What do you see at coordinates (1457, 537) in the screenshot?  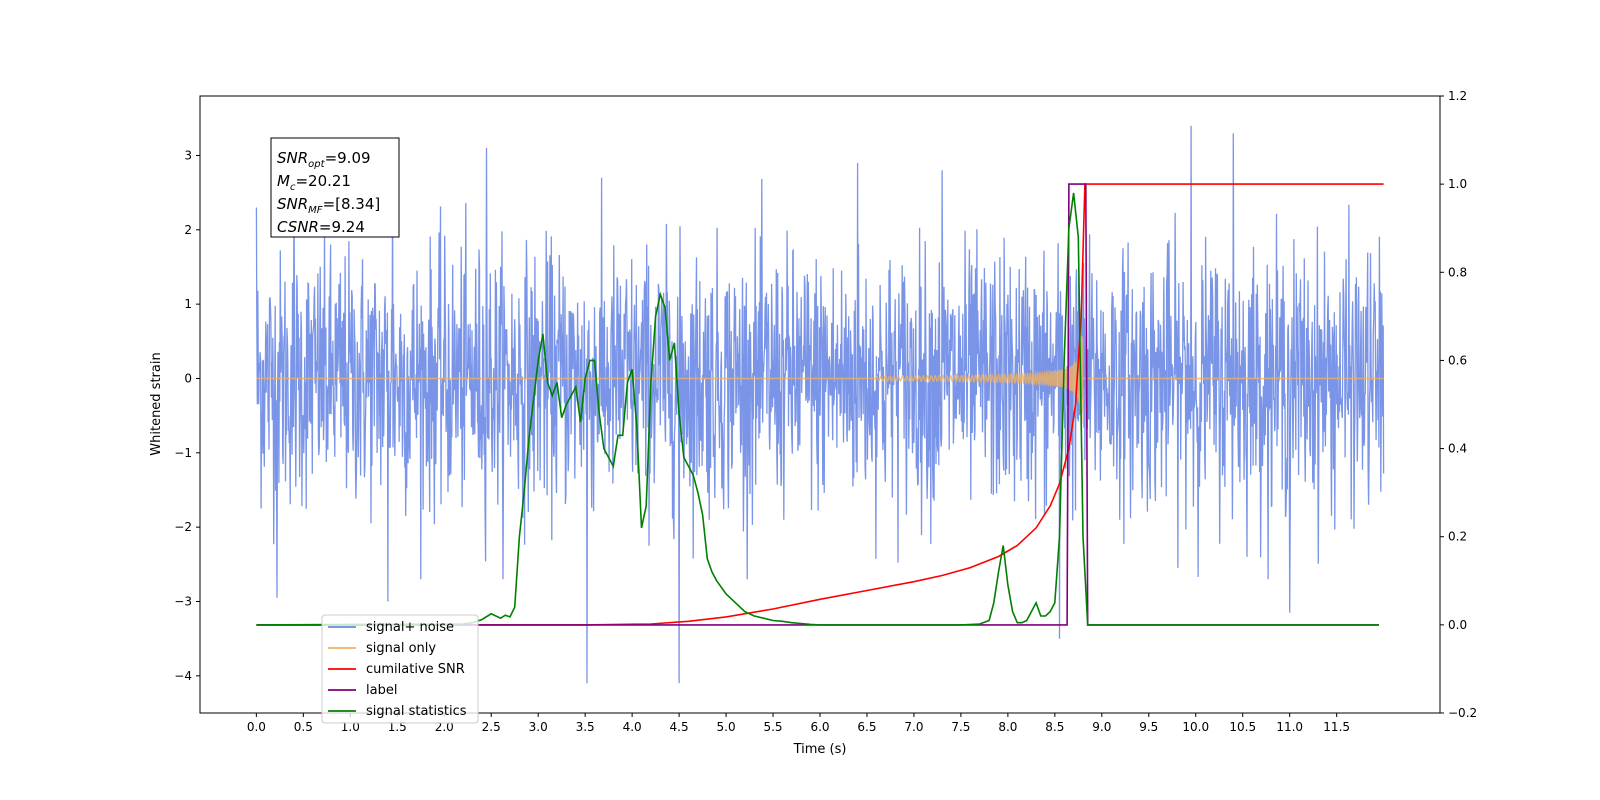 I see `y2-tick-label: 0.2` at bounding box center [1457, 537].